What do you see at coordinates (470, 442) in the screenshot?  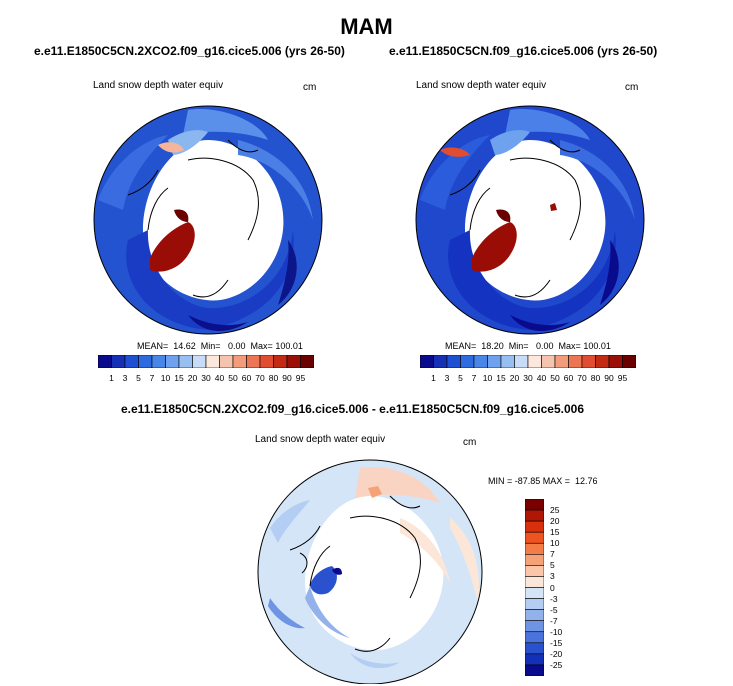 I see `panel-3-units-label: cm` at bounding box center [470, 442].